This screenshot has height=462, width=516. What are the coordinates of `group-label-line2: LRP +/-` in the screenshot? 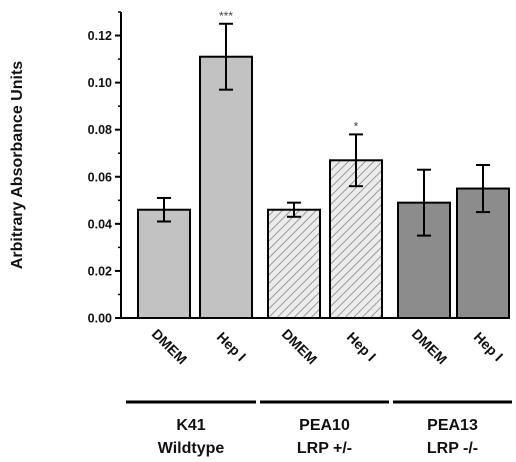 It's located at (324, 448).